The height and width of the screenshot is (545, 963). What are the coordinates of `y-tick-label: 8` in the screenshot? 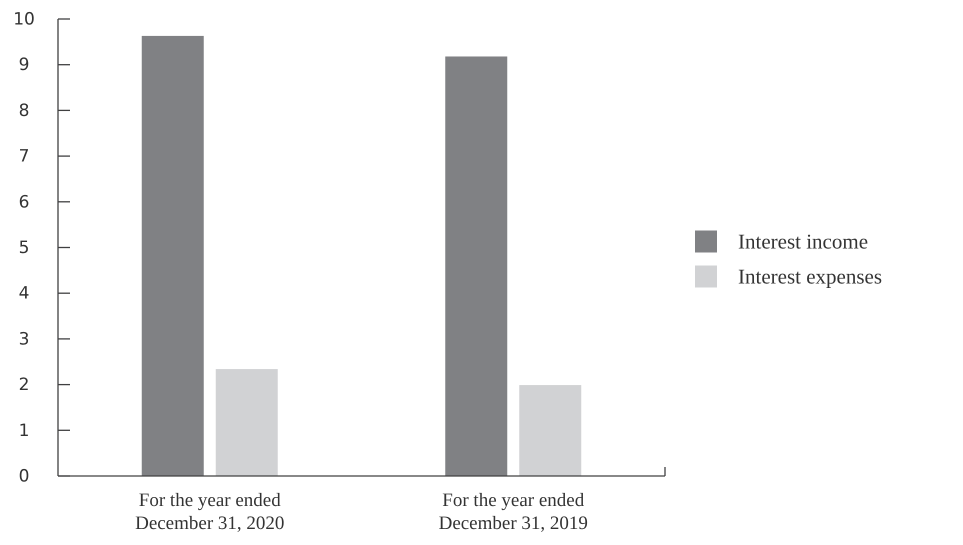 It's located at (24, 110).